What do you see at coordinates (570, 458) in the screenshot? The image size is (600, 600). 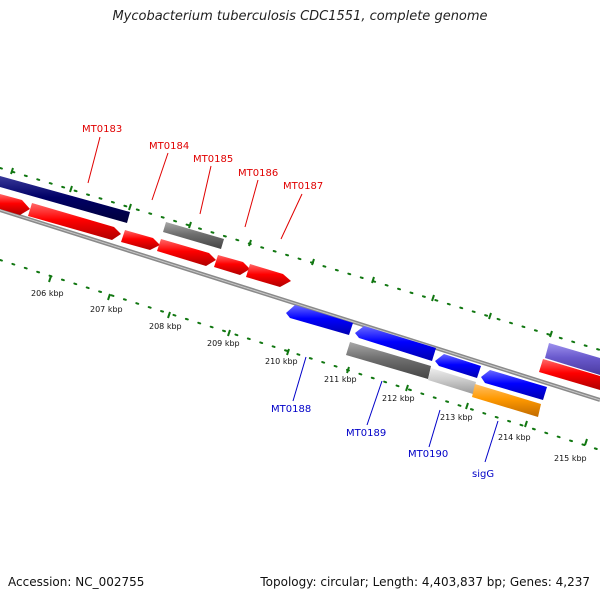 I see `kbp-label: 215 kbp` at bounding box center [570, 458].